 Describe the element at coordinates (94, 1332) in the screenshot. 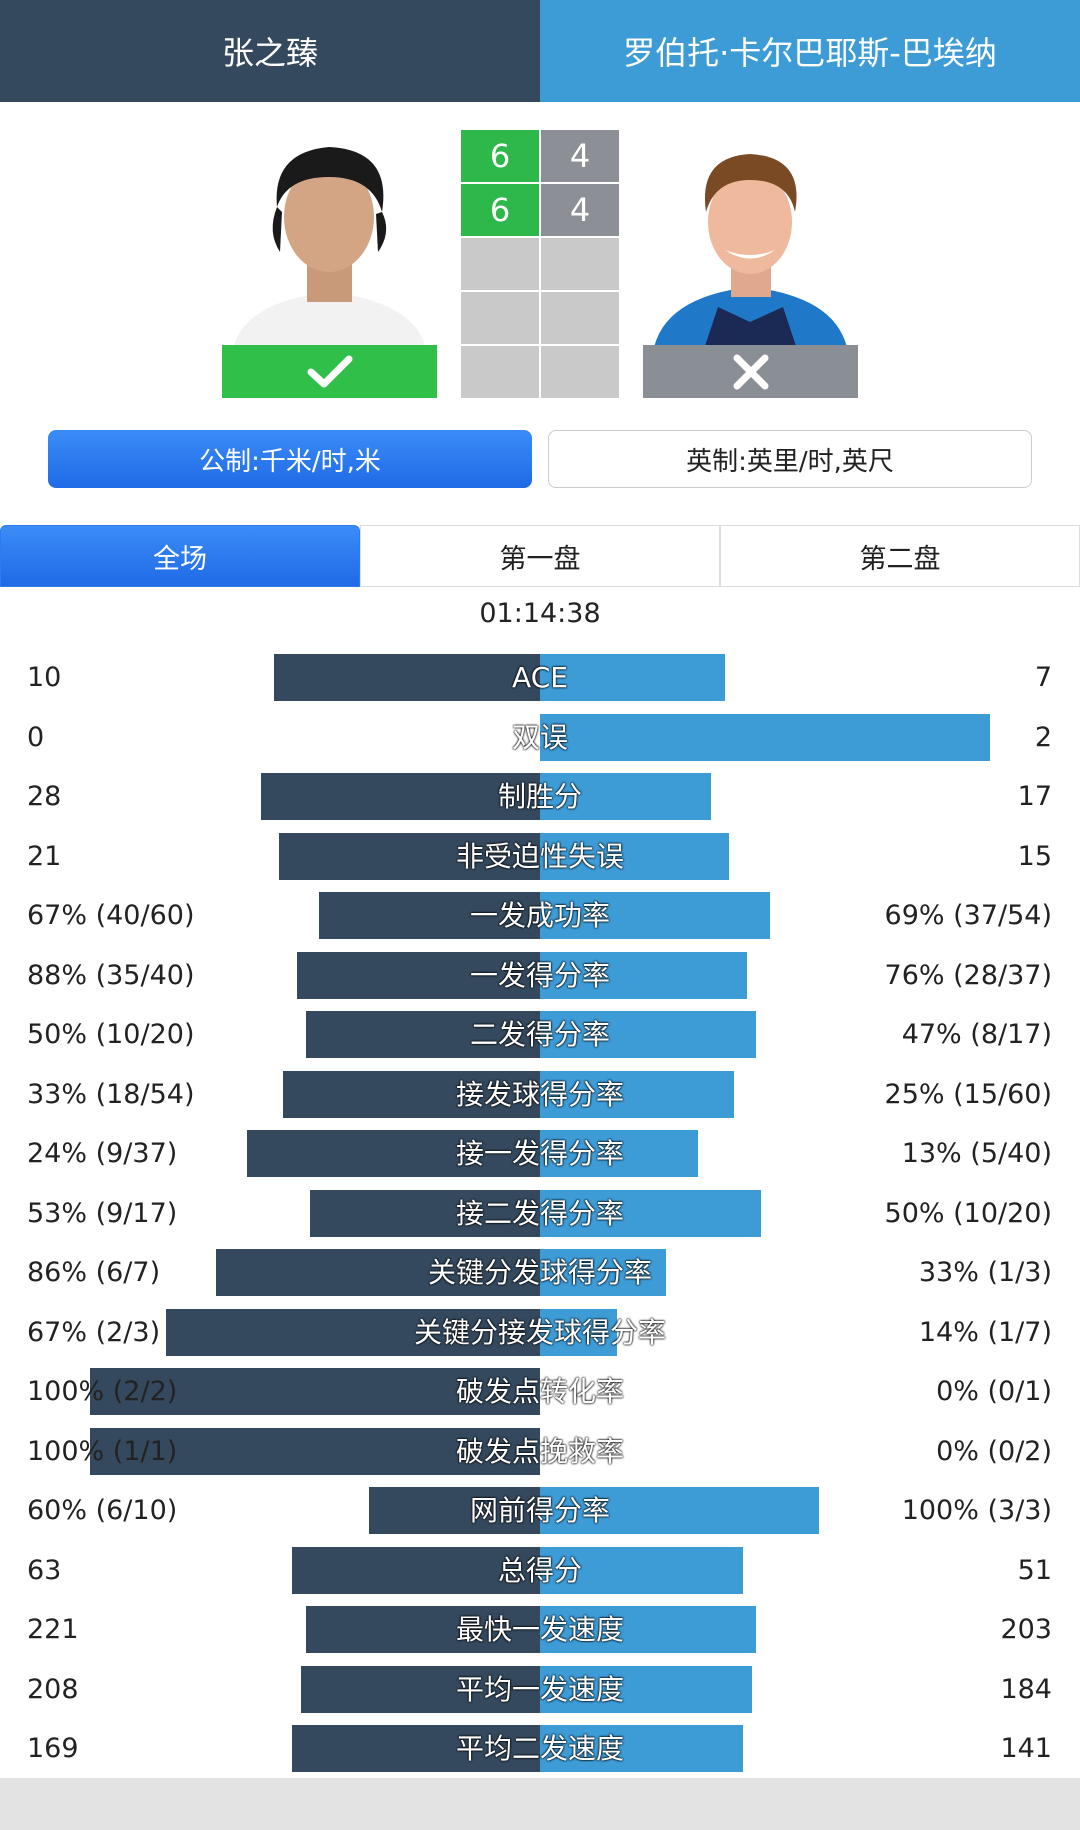

I see `stat-left-value: 67% (2/3)` at that location.